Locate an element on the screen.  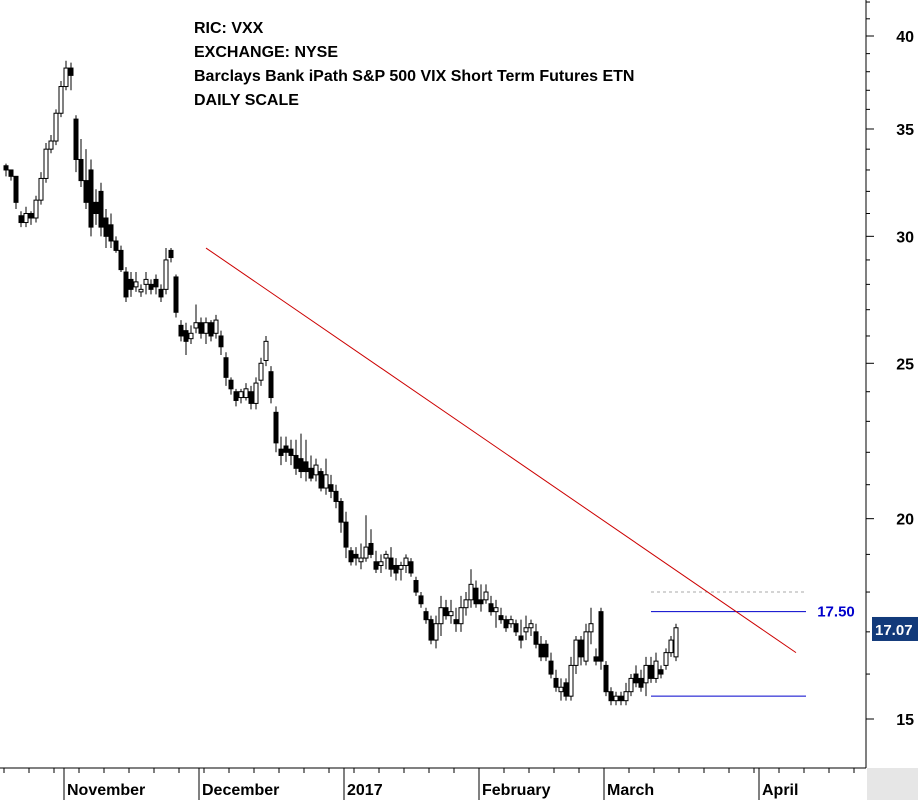
scale-label: DAILY SCALE is located at coordinates (246, 100).